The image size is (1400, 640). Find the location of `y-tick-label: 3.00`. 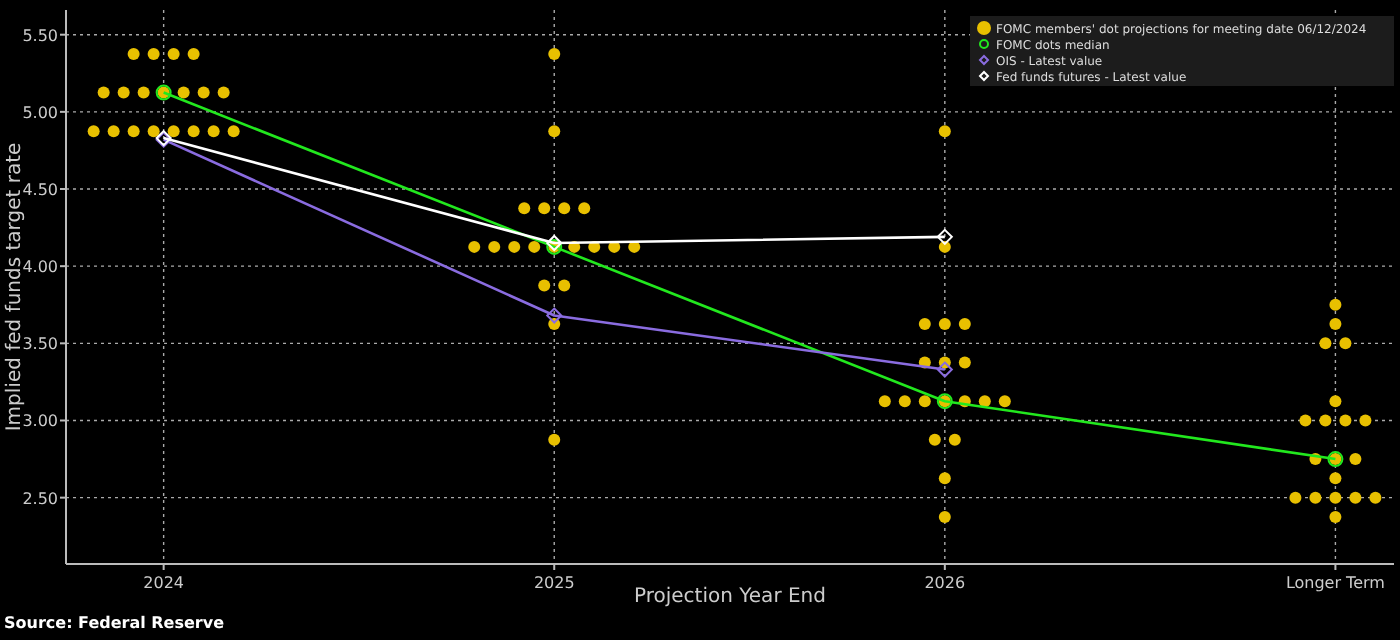

y-tick-label: 3.00 is located at coordinates (40, 421).